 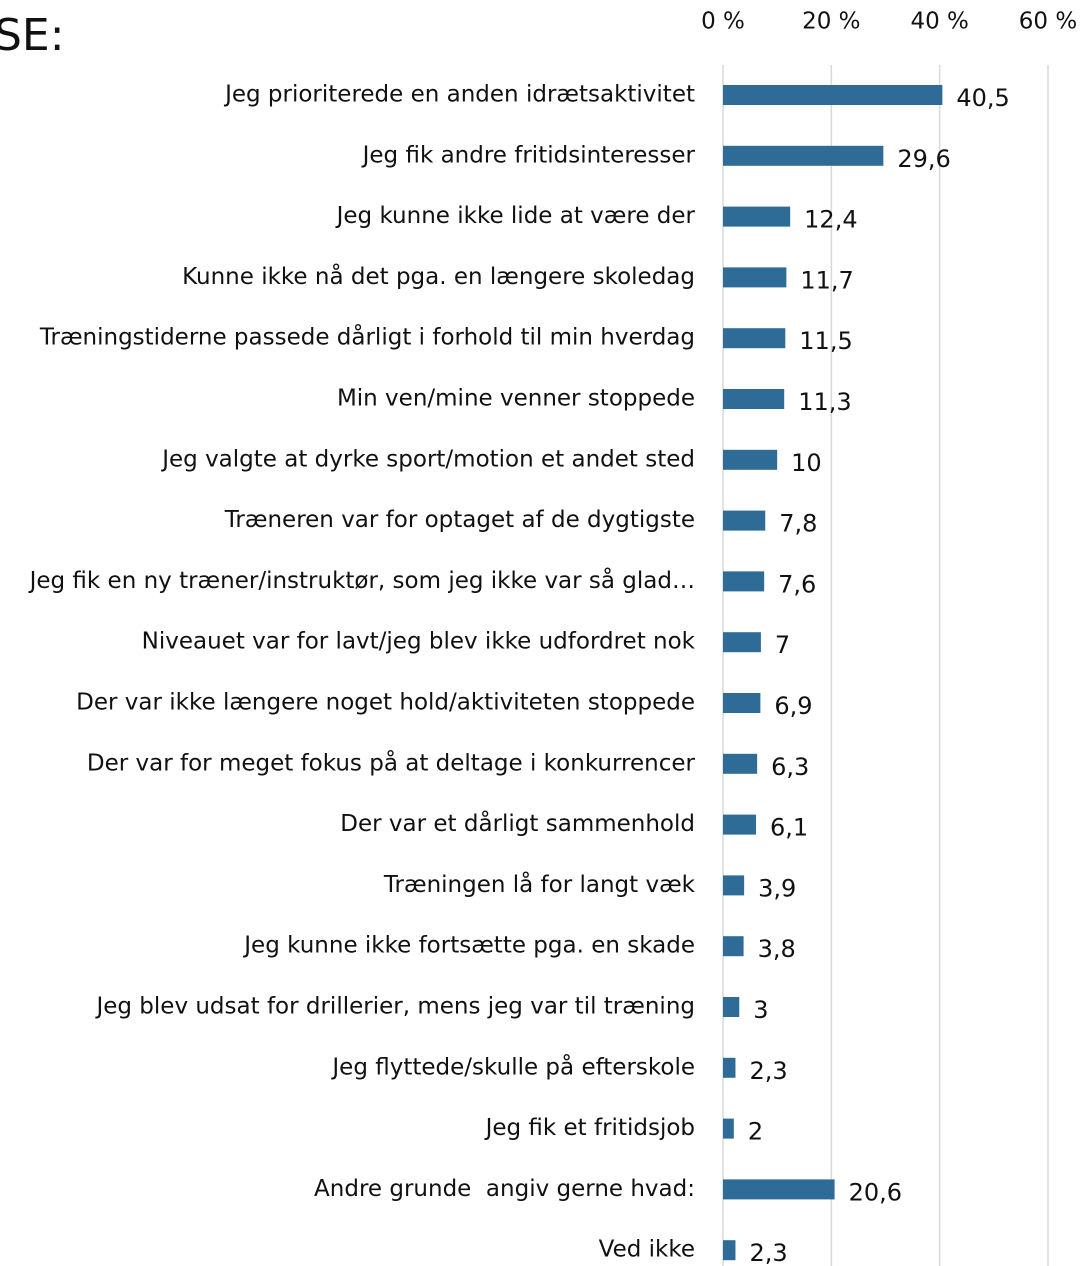 I want to click on category-label: Jeg flyttede/skulle på efterskole, so click(x=512, y=1066).